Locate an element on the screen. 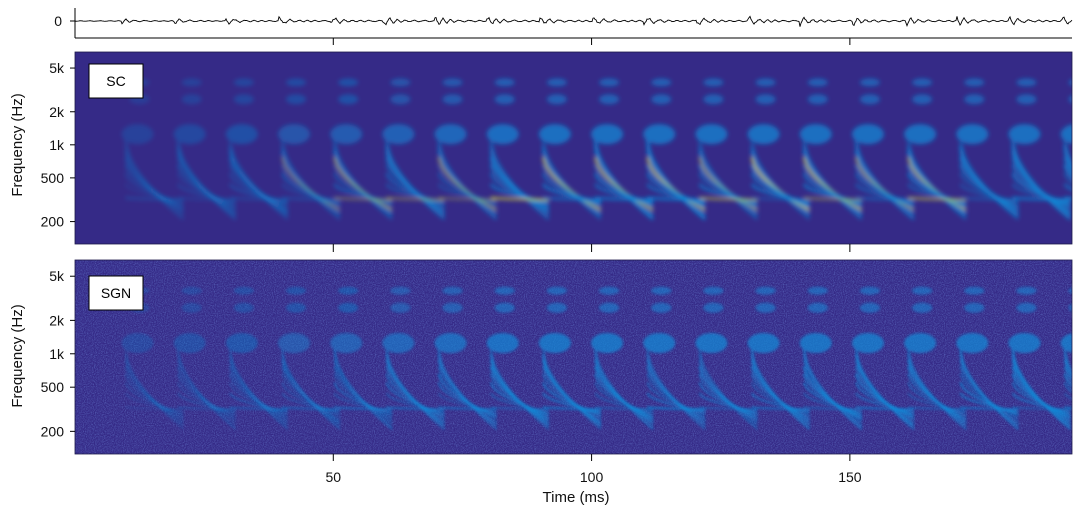 The width and height of the screenshot is (1084, 515). sgn-ytick-label: 500 is located at coordinates (53, 387).